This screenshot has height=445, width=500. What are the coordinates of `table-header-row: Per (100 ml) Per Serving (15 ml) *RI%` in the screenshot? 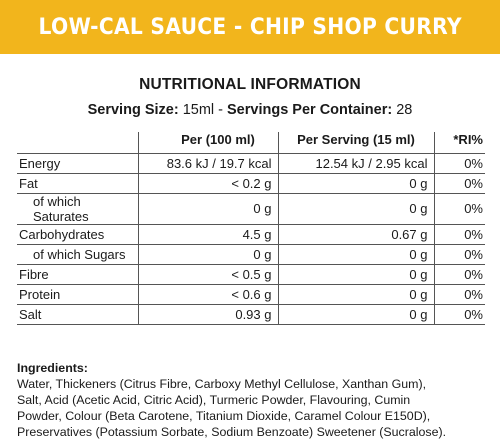 It's located at (251, 142).